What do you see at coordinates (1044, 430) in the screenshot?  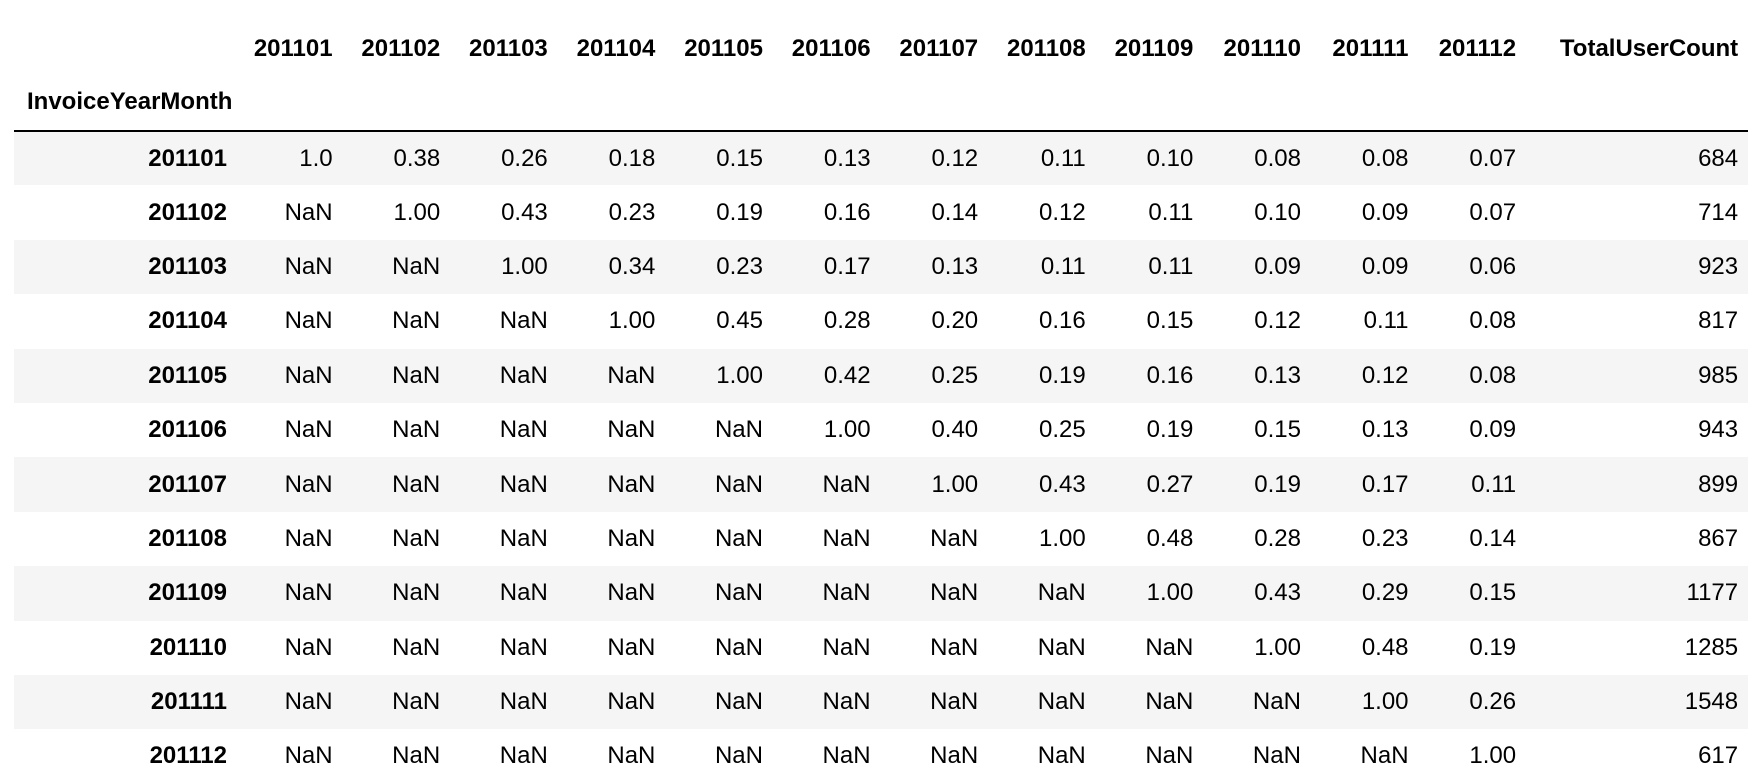 I see `retention-value-cell: 0.25` at bounding box center [1044, 430].